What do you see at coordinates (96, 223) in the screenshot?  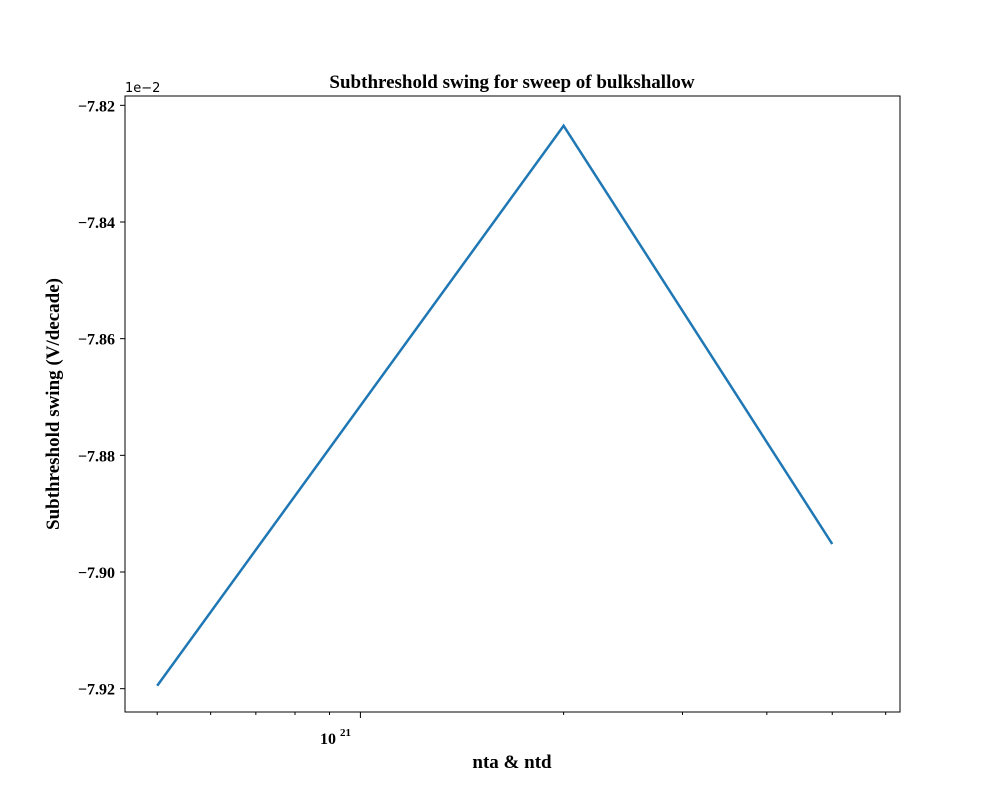 I see `y-tick-label: −7.84` at bounding box center [96, 223].